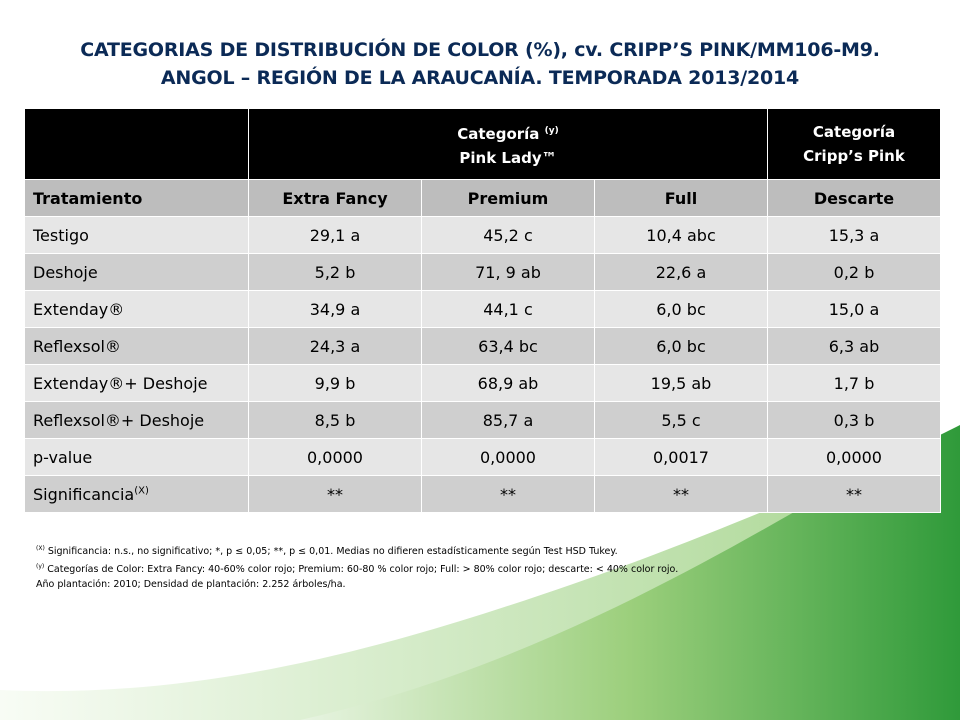 The width and height of the screenshot is (960, 720). What do you see at coordinates (84, 494) in the screenshot?
I see `significance-label: Significancia` at bounding box center [84, 494].